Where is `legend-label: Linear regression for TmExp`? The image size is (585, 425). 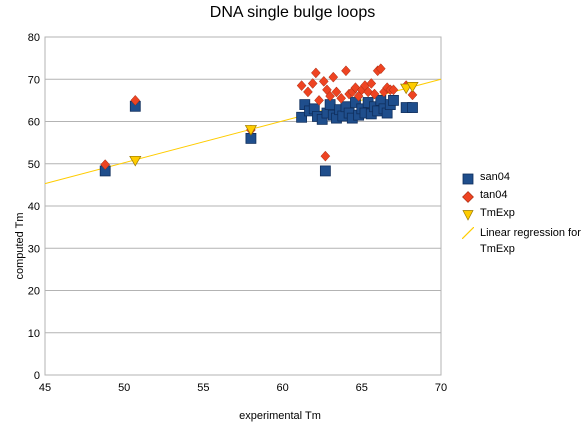
legend-label: Linear regression for TmExp is located at coordinates (530, 241).